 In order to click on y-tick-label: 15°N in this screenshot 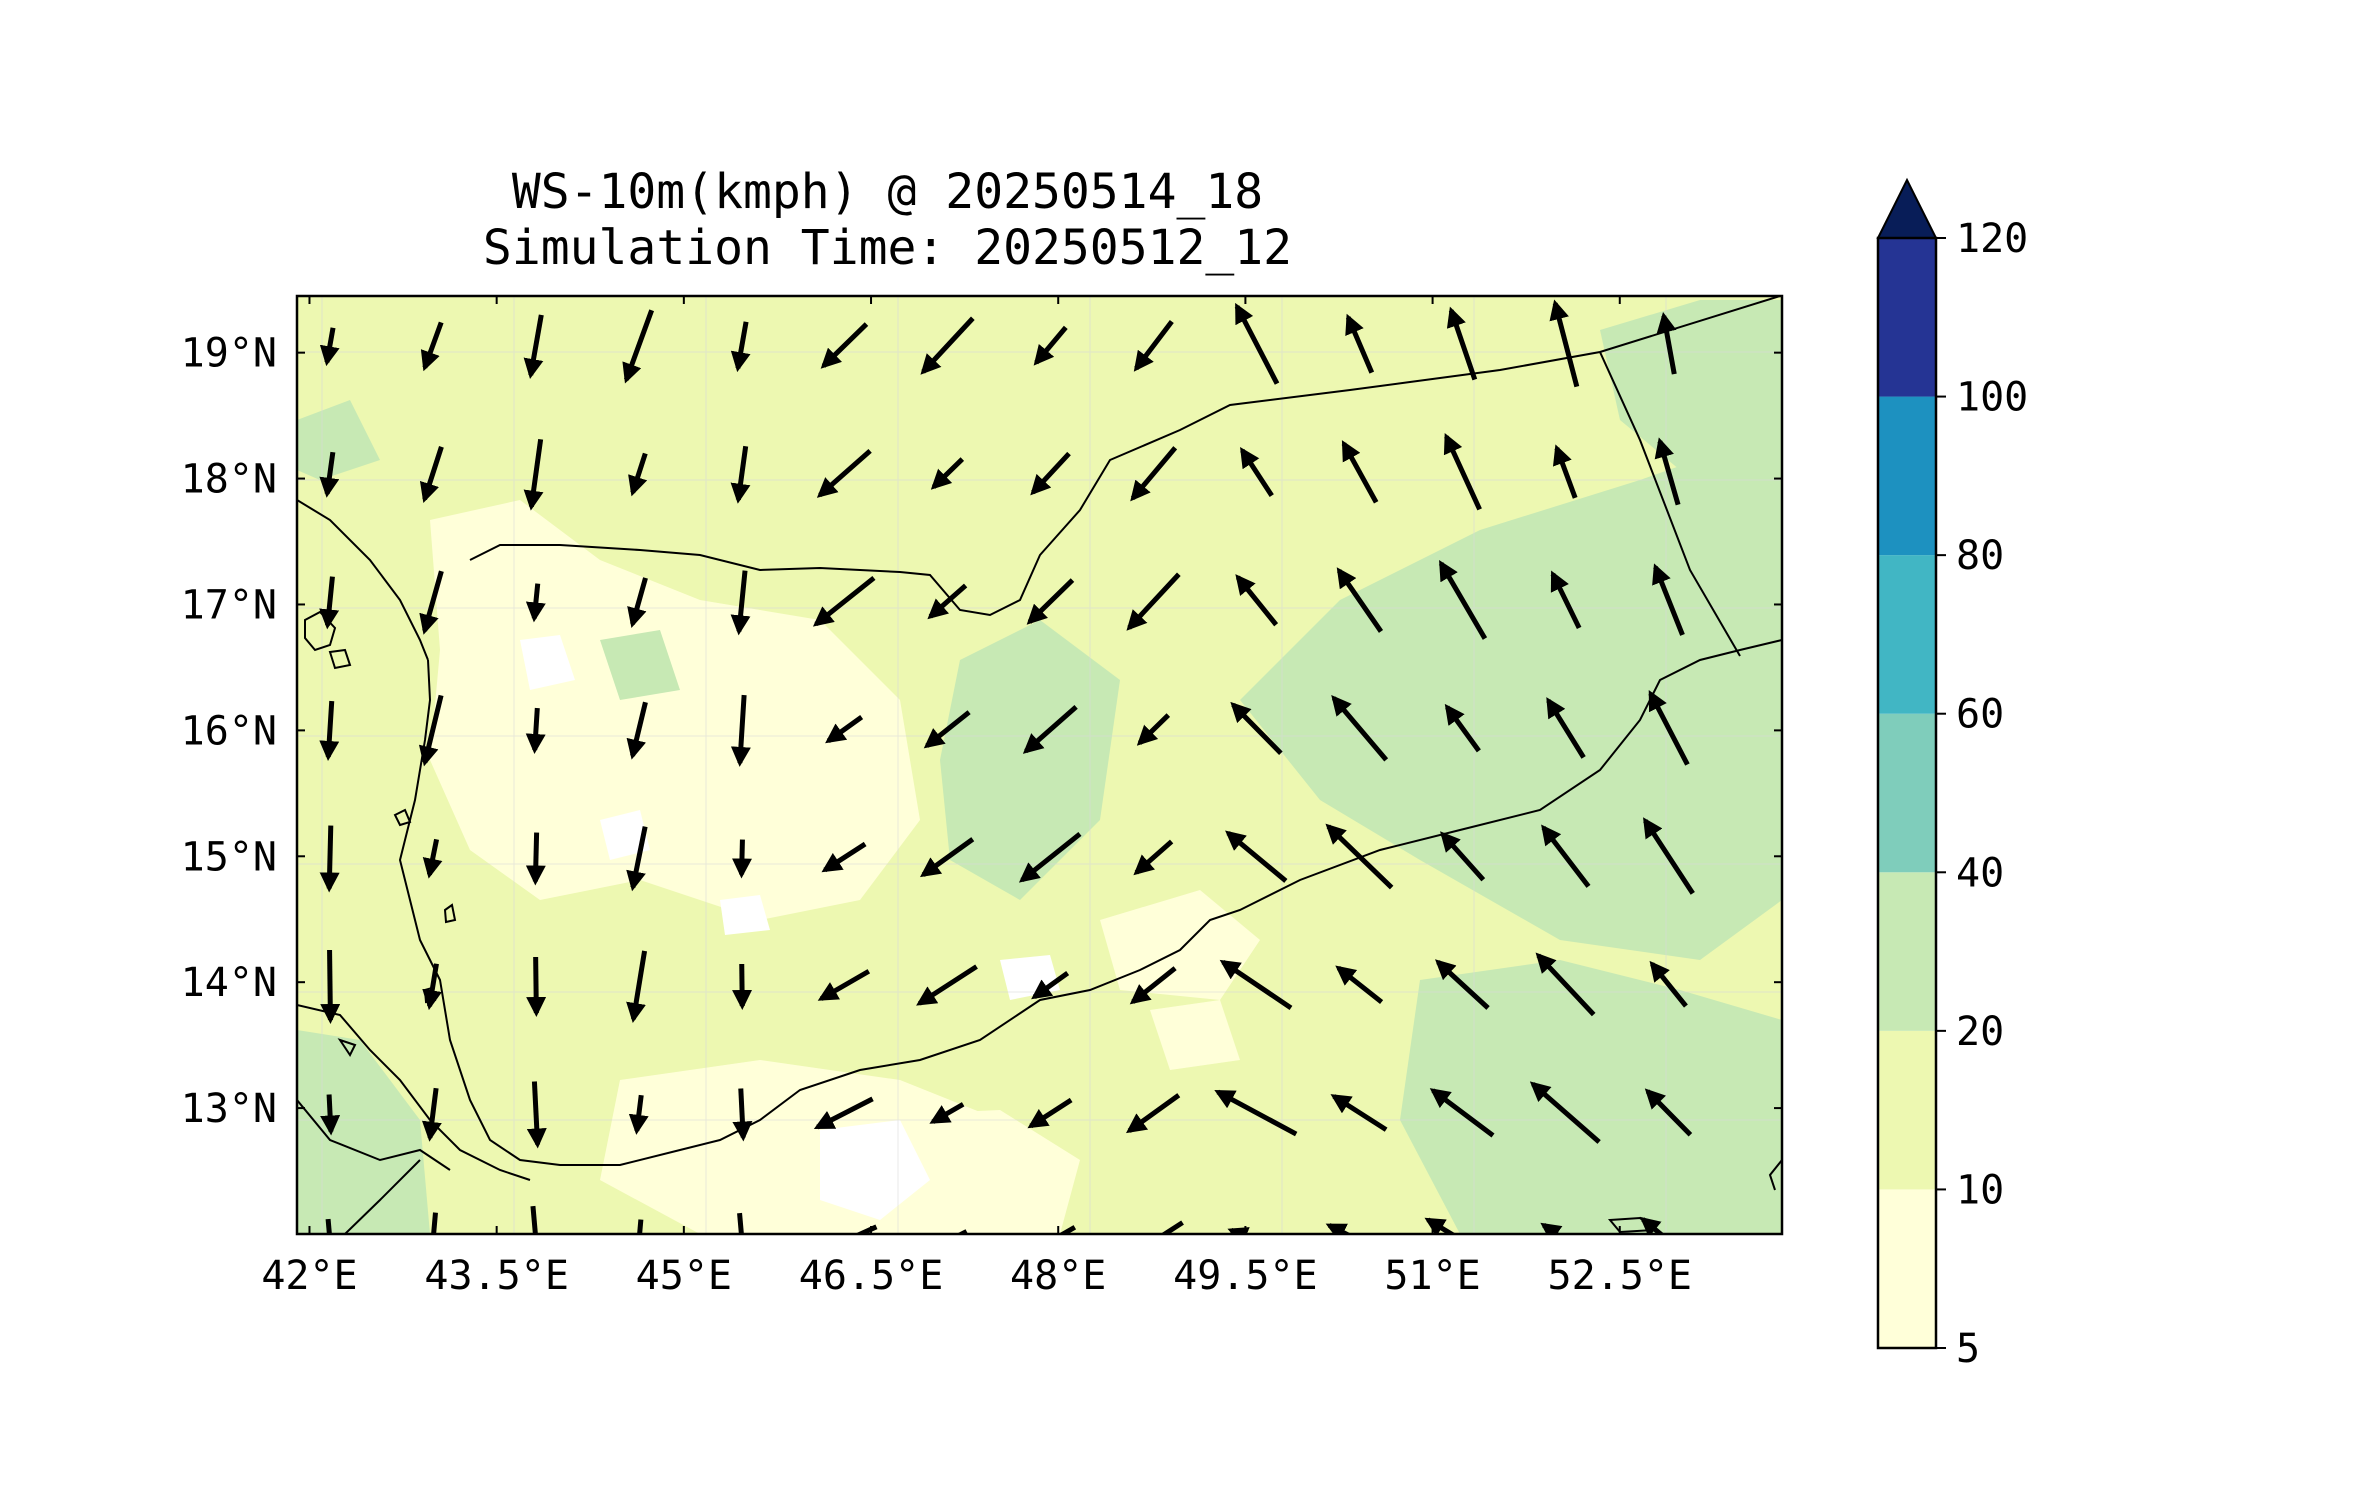, I will do `click(229, 857)`.